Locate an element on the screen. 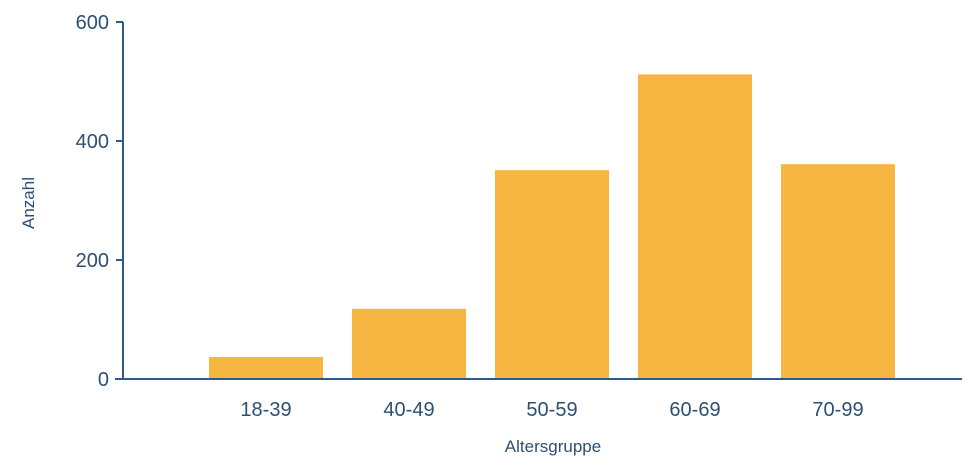  y-tick-label: 0 is located at coordinates (103, 380).